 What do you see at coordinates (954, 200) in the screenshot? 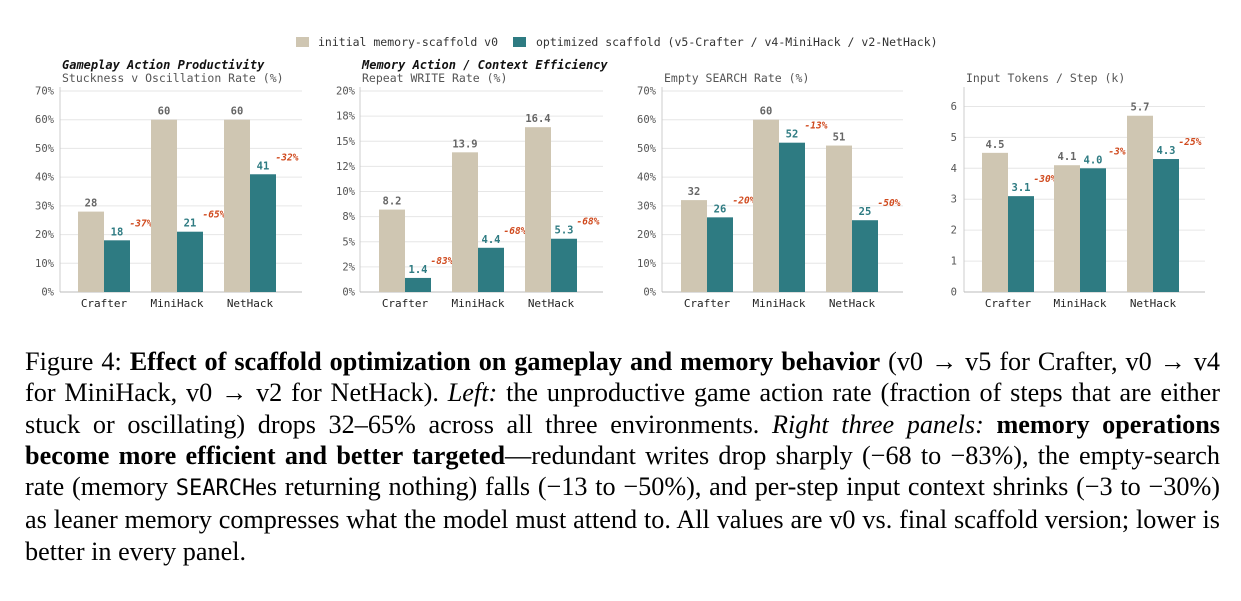
I see `y-tick-label: 3` at bounding box center [954, 200].